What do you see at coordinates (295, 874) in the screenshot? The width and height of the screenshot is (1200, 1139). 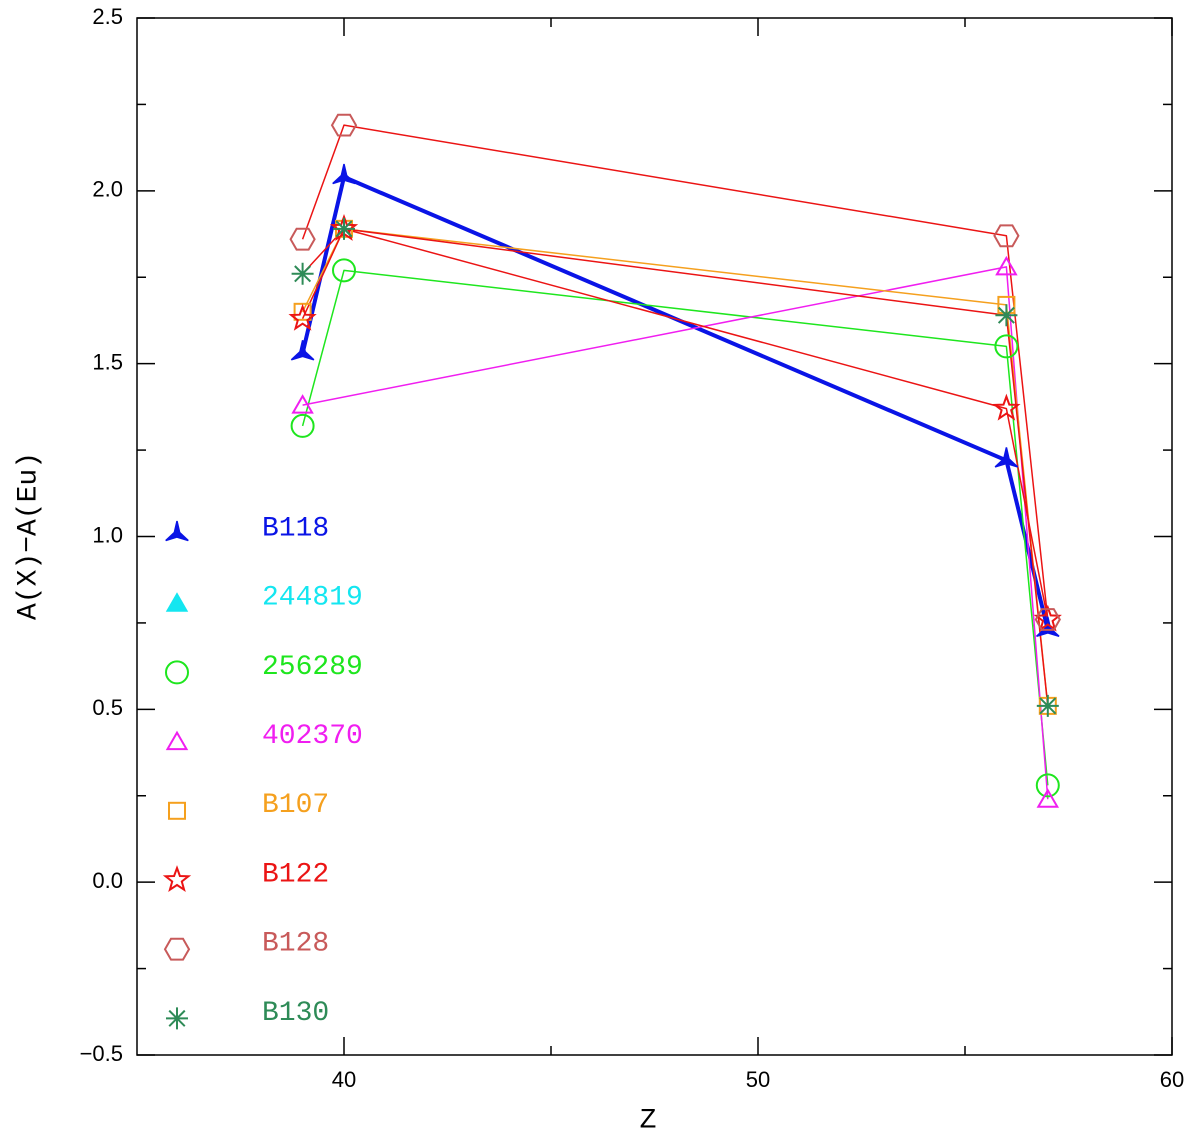 I see `legend-label: B122` at bounding box center [295, 874].